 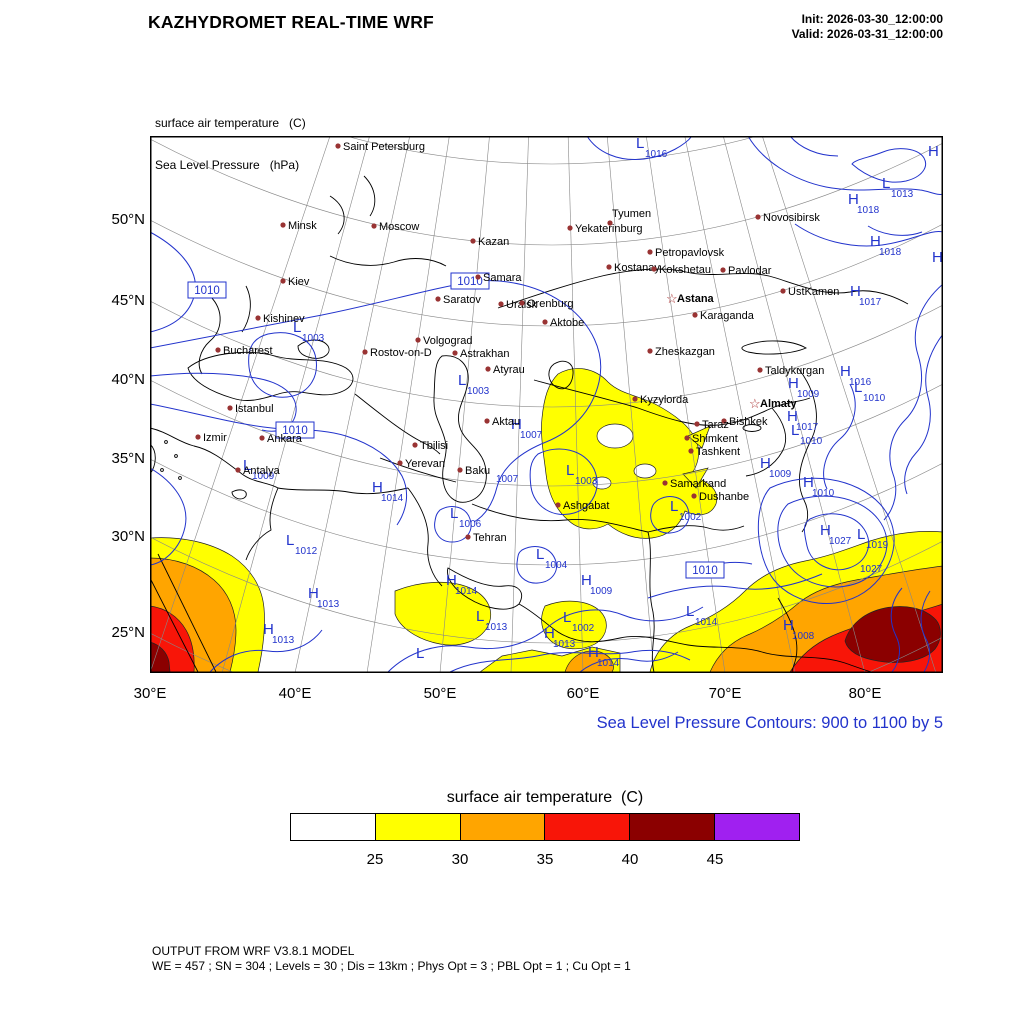 What do you see at coordinates (254, 409) in the screenshot?
I see `city-label: Istanbul` at bounding box center [254, 409].